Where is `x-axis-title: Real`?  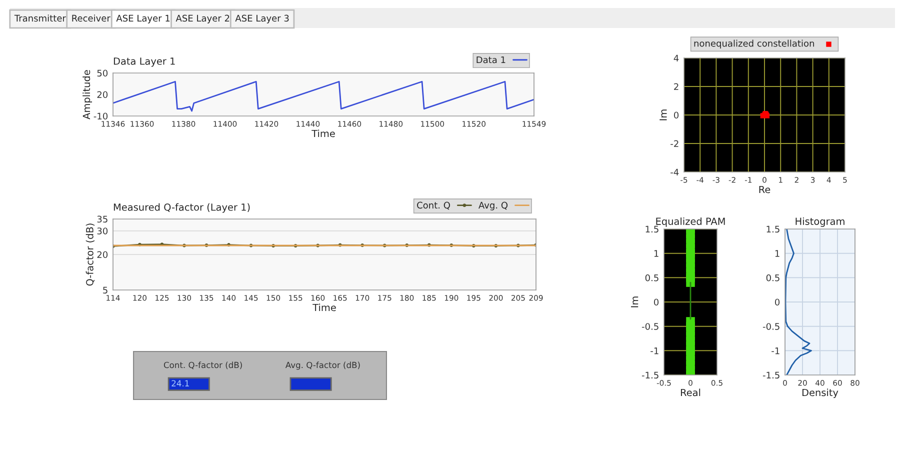 x-axis-title: Real is located at coordinates (690, 392).